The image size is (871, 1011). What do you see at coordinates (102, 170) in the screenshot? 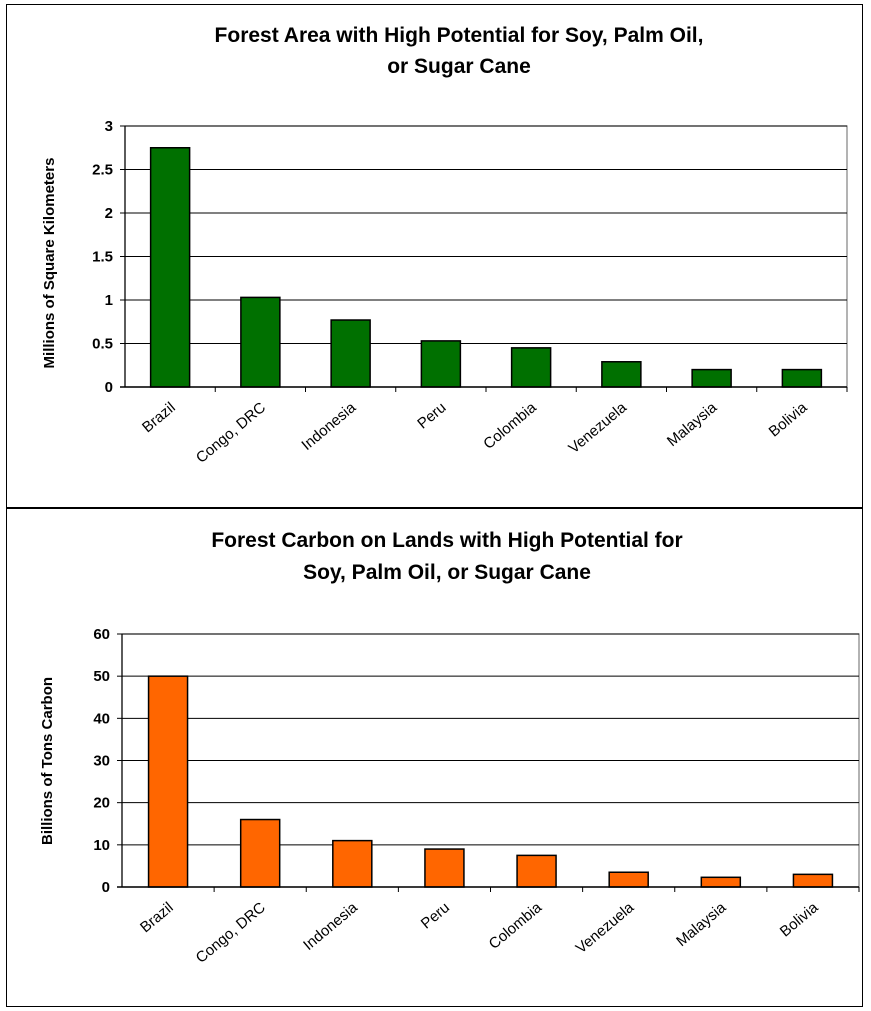
I see `y-tick-label: 2.5` at bounding box center [102, 170].